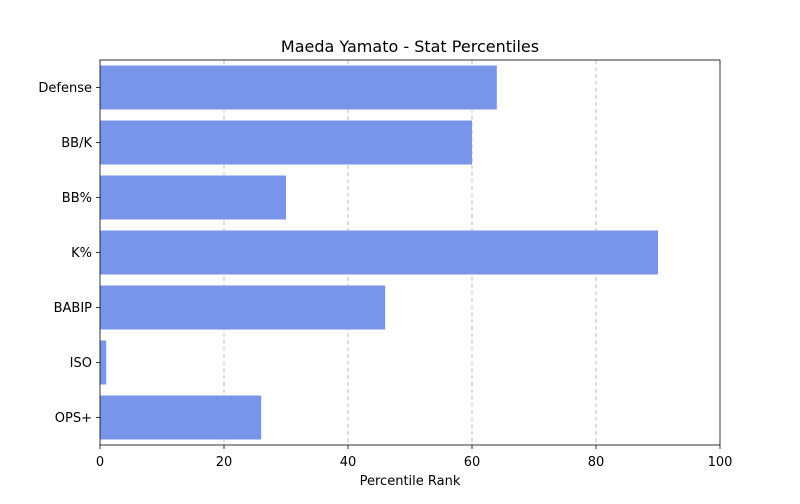 This screenshot has height=504, width=800. Describe the element at coordinates (224, 462) in the screenshot. I see `x-tick-label-20: 20` at that location.